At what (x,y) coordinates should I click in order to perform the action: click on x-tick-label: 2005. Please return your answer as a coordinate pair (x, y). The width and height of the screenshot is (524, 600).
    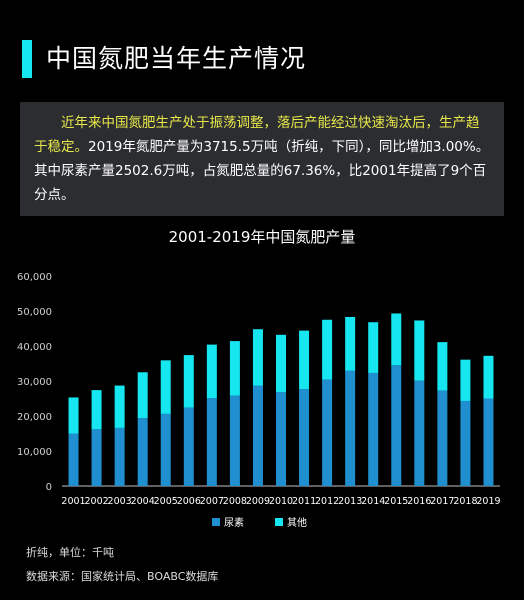
    Looking at the image, I should click on (166, 501).